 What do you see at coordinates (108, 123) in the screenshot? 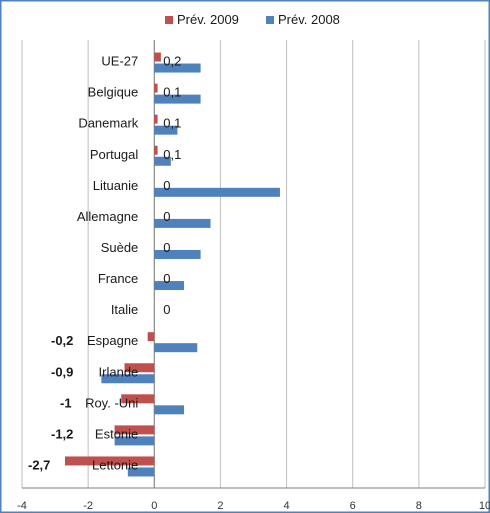
I see `category-label: Danemark` at bounding box center [108, 123].